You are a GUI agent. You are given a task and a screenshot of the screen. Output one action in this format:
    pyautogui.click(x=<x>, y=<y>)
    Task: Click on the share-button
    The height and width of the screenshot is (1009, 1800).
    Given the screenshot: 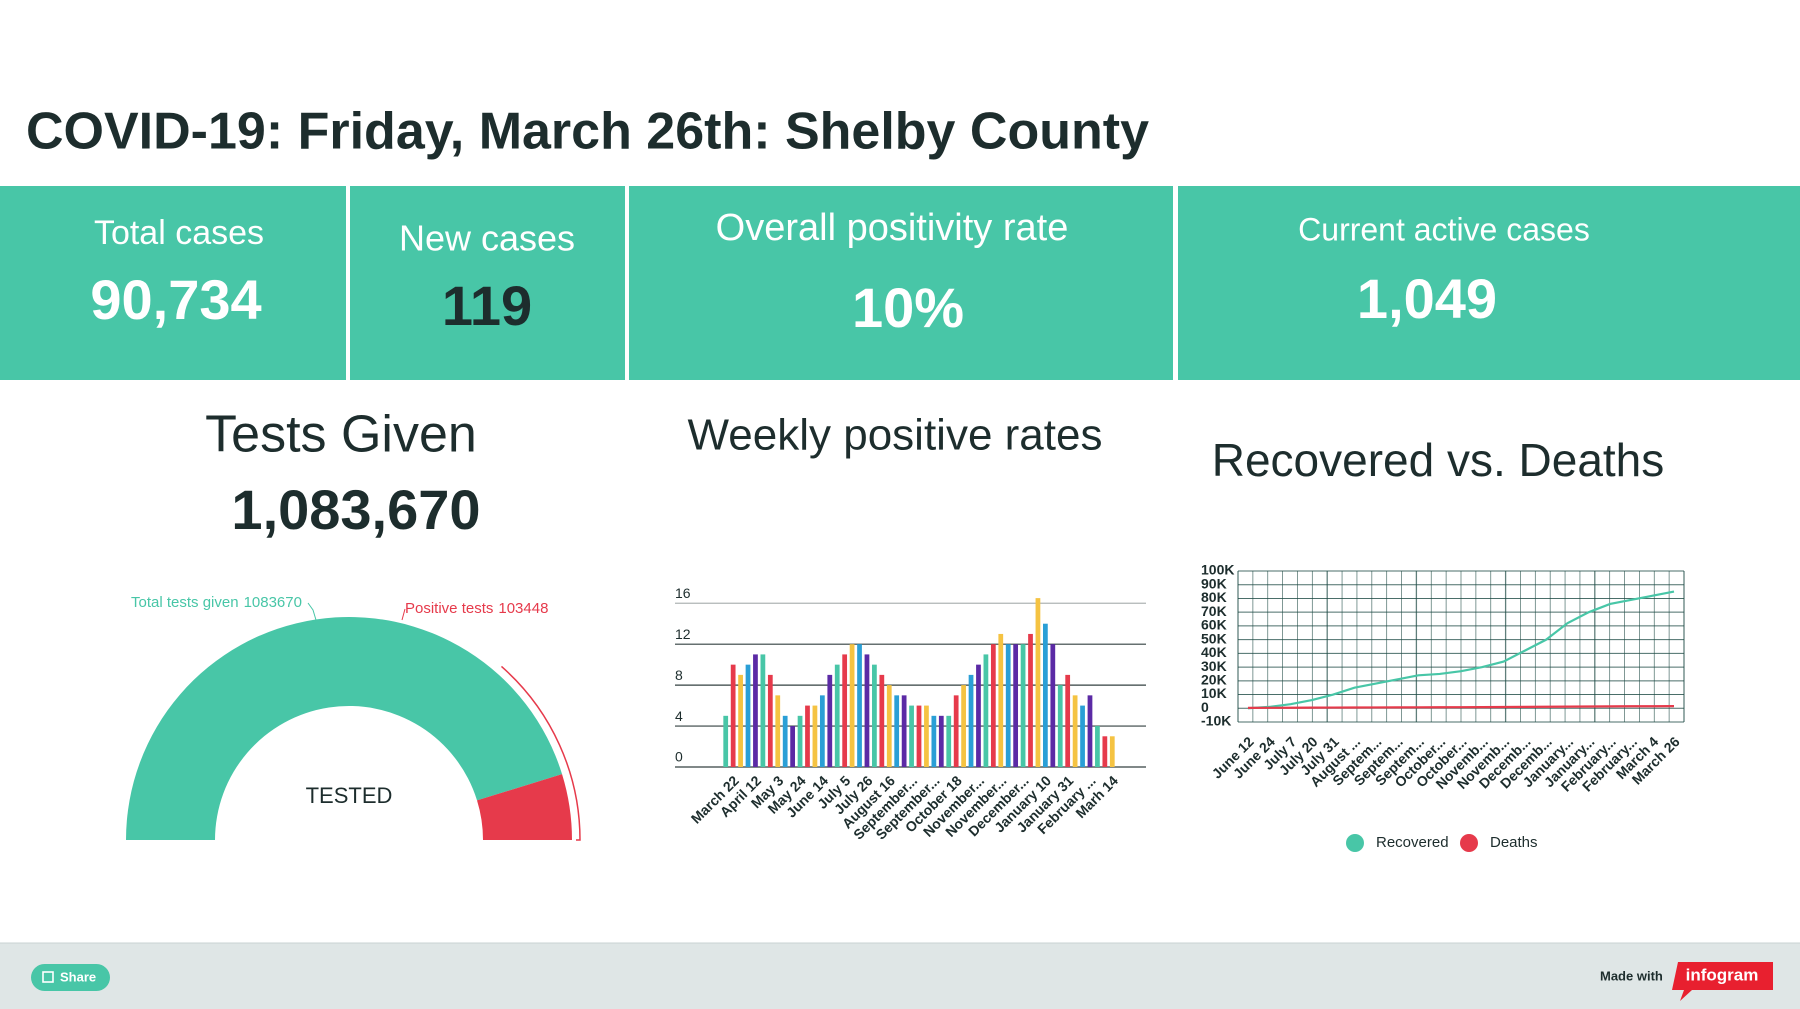 What is the action you would take?
    pyautogui.click(x=70, y=977)
    